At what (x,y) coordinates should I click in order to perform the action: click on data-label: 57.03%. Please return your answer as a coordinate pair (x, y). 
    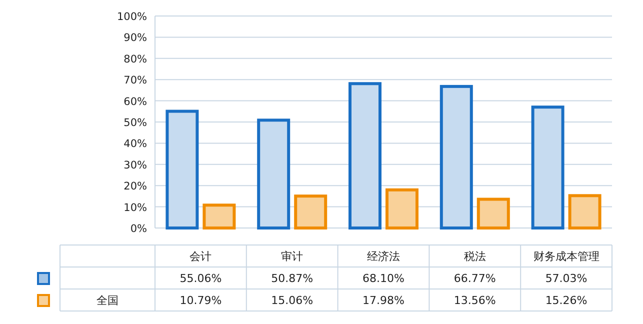
    Looking at the image, I should click on (566, 278).